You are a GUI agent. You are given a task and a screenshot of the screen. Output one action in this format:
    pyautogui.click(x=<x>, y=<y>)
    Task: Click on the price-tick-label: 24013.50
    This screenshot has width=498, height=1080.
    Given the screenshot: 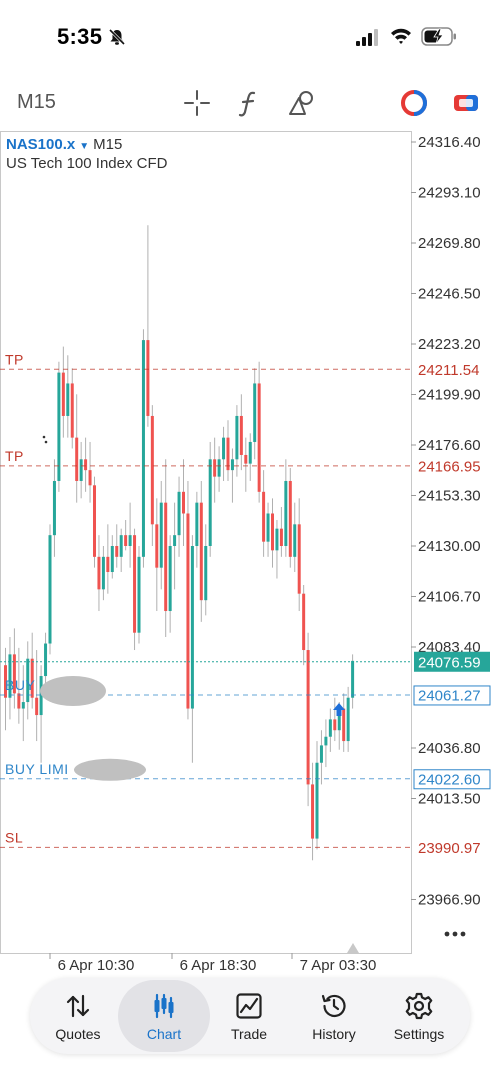 What is the action you would take?
    pyautogui.click(x=449, y=799)
    